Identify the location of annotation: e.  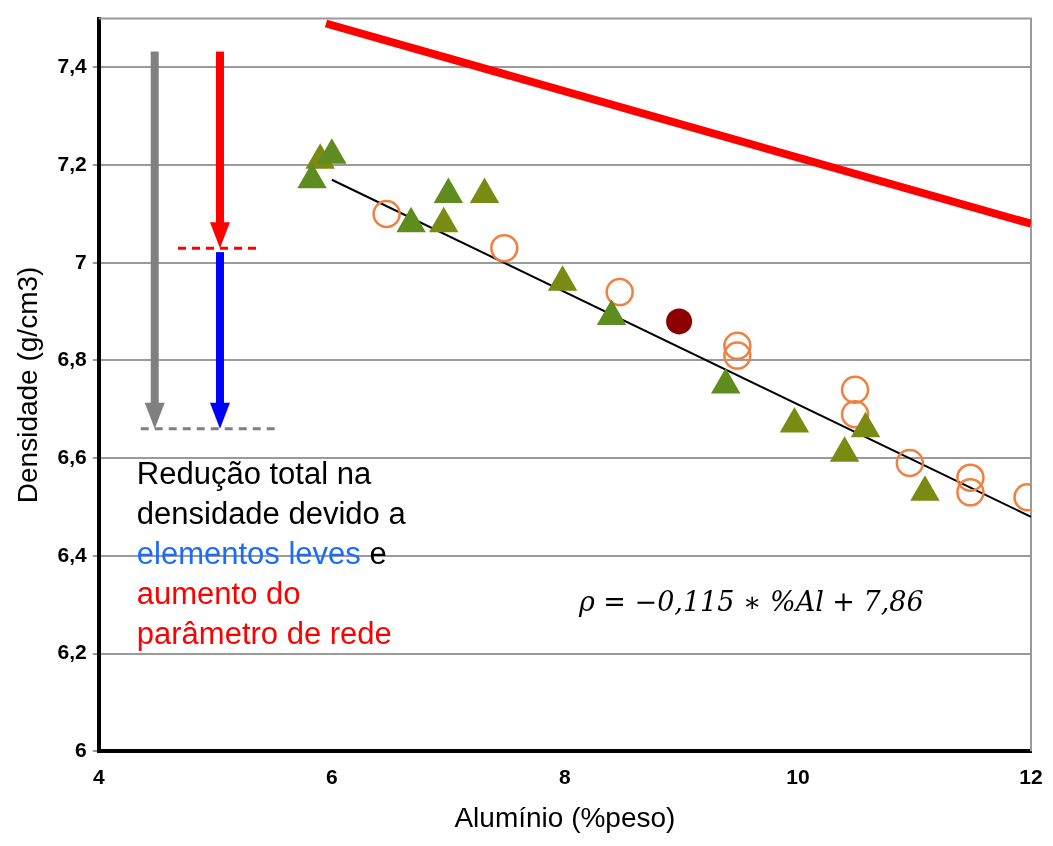
(378, 554).